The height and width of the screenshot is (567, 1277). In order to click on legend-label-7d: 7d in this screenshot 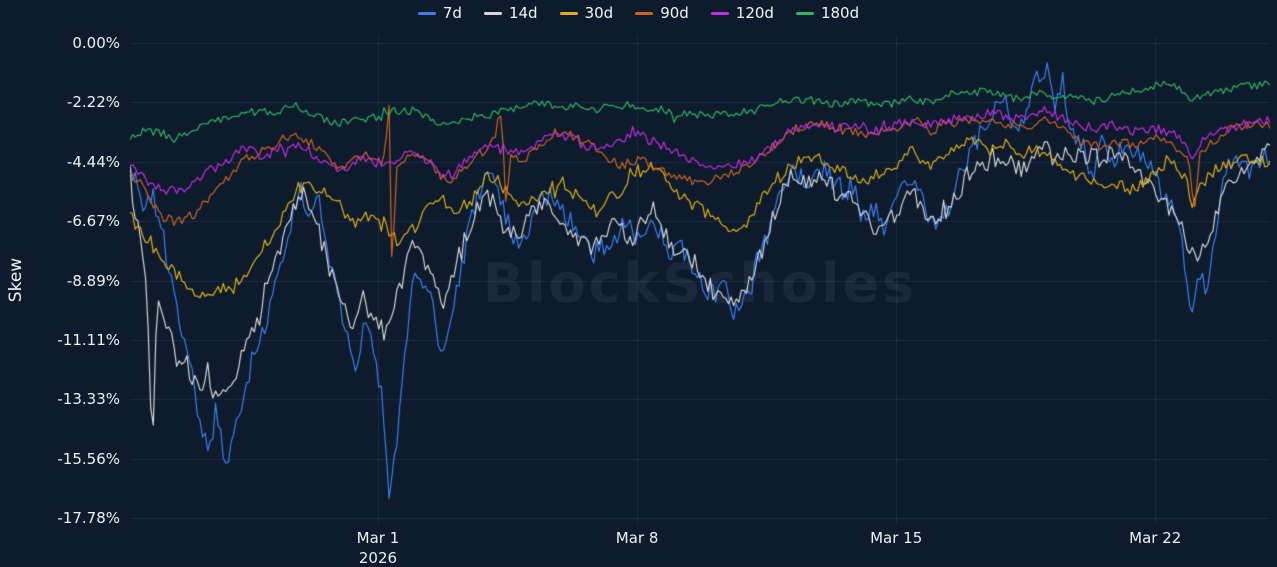, I will do `click(452, 13)`.